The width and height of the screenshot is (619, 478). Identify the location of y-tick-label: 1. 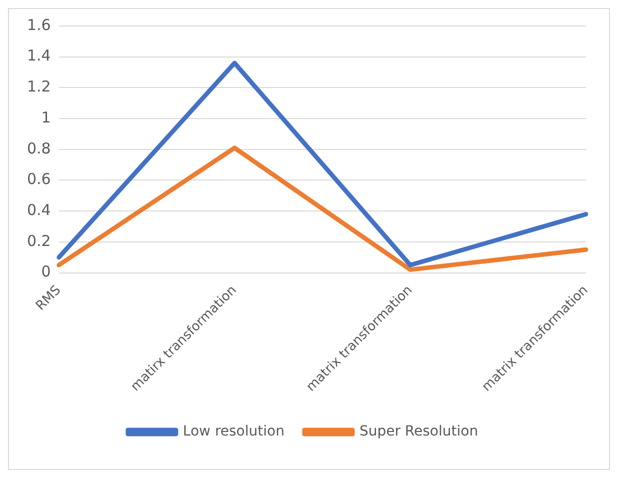
(46, 117).